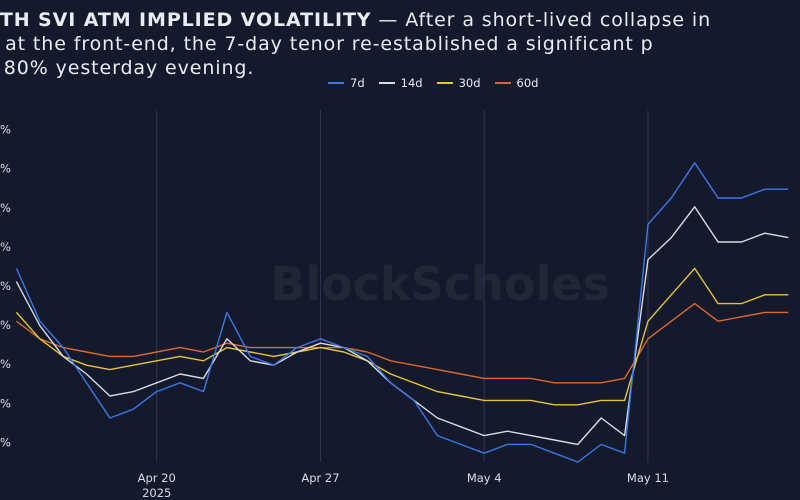  I want to click on legend-swatch-7d, so click(336, 83).